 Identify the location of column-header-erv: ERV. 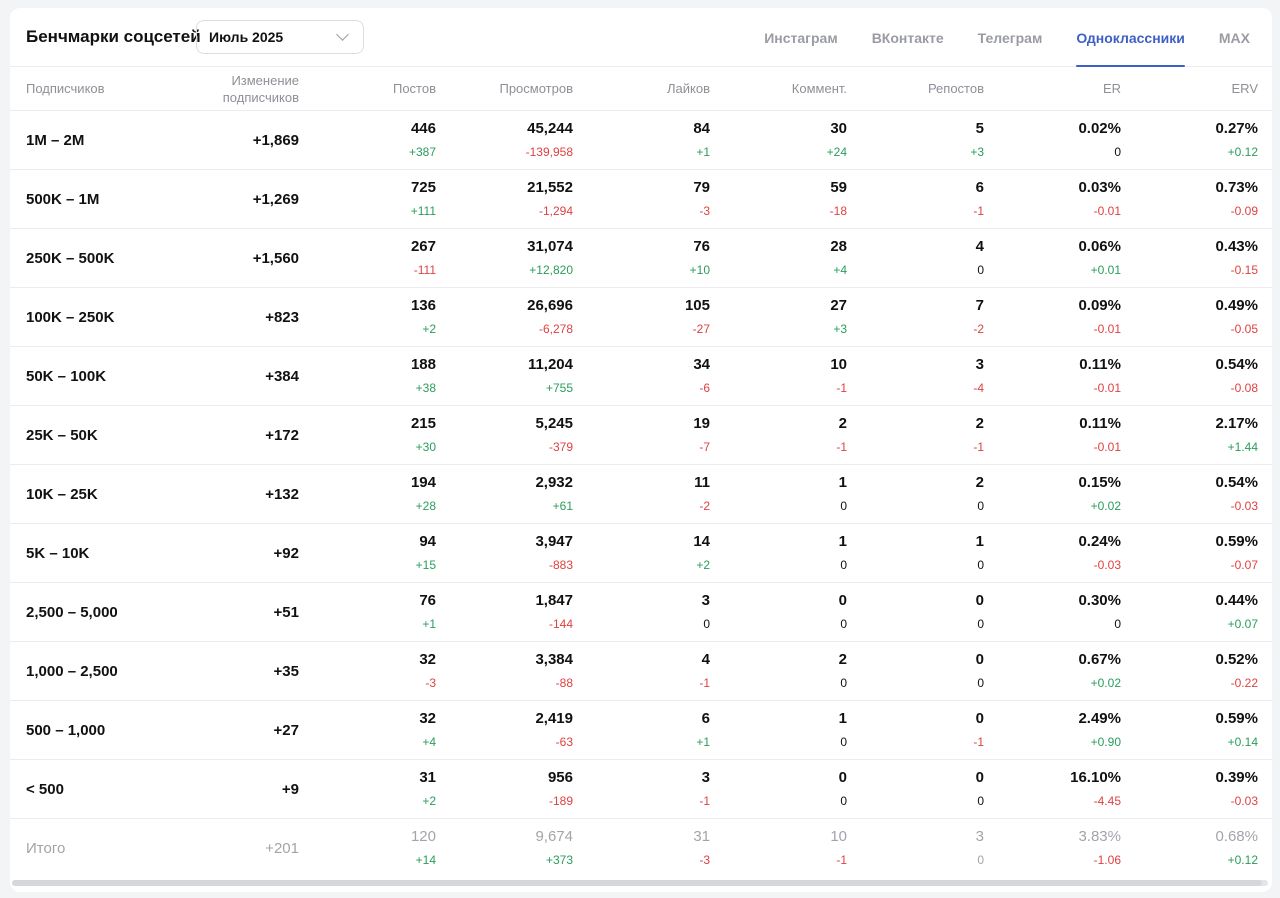
(1245, 89).